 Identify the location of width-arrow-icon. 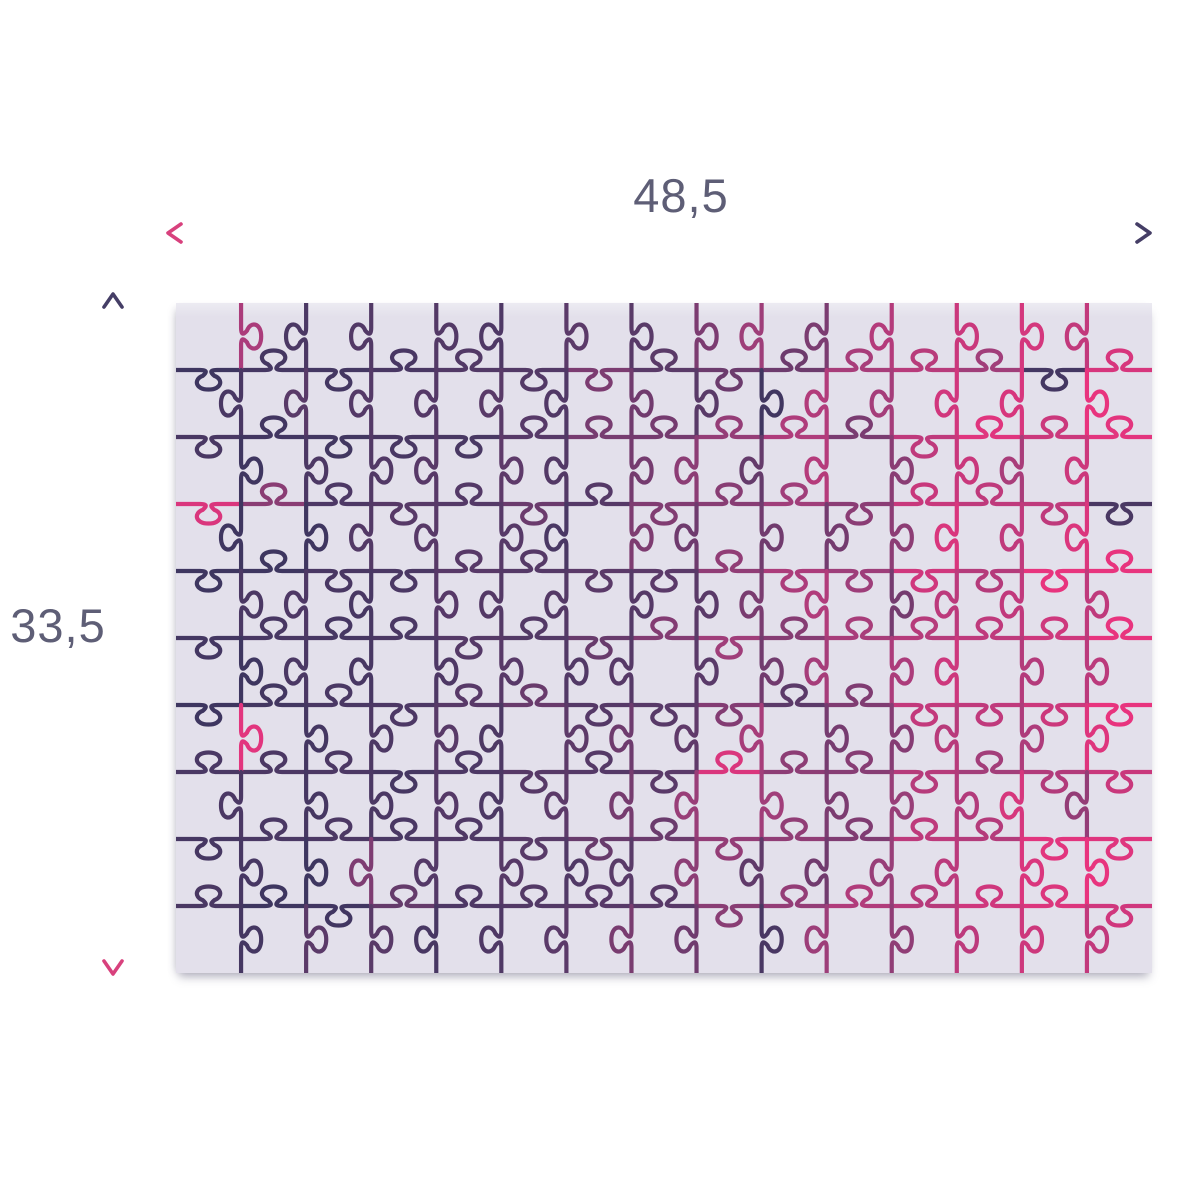
(659, 233).